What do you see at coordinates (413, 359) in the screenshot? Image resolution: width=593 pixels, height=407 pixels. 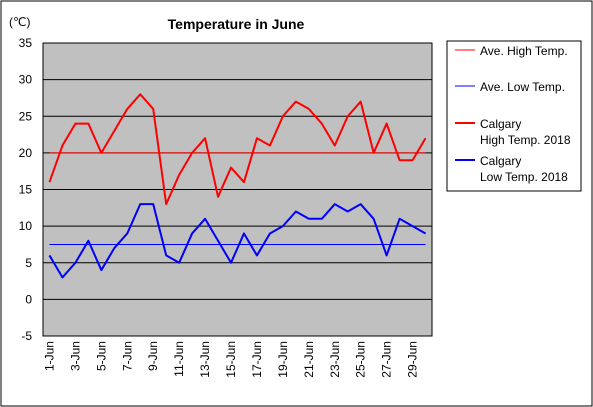 I see `x-tick-label: 29-Jun` at bounding box center [413, 359].